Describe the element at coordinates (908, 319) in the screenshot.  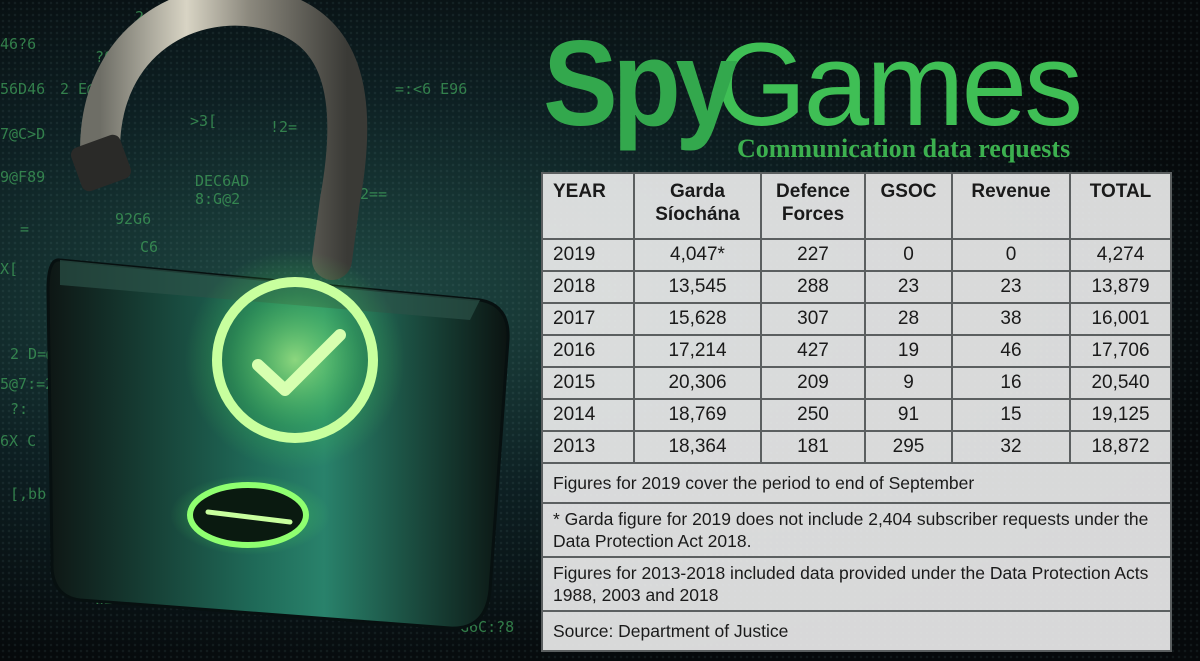
I see `value-cell: 28` at that location.